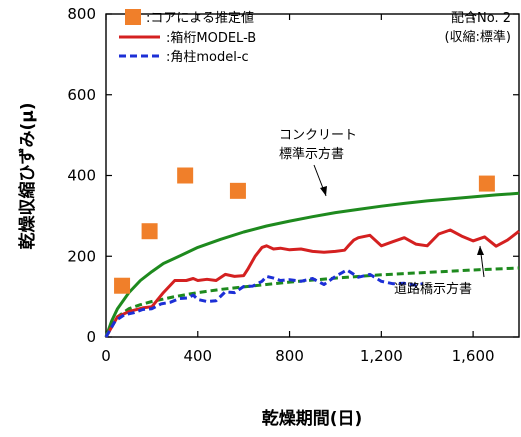 The height and width of the screenshot is (437, 521). Describe the element at coordinates (263, 303) in the screenshot. I see `square-column-line` at that location.